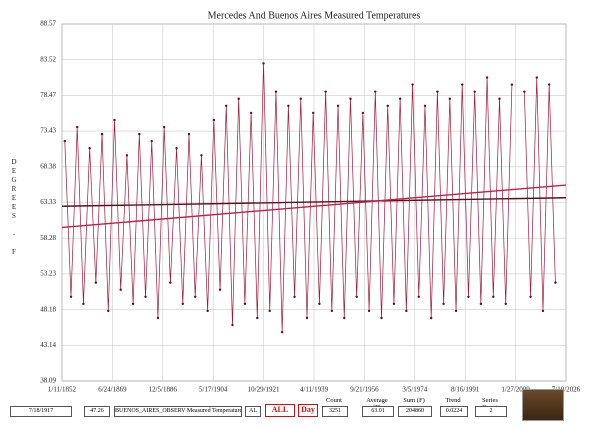 The image size is (600, 429). What do you see at coordinates (364, 390) in the screenshot?
I see `x-tick-label: 9/21/1956` at bounding box center [364, 390].